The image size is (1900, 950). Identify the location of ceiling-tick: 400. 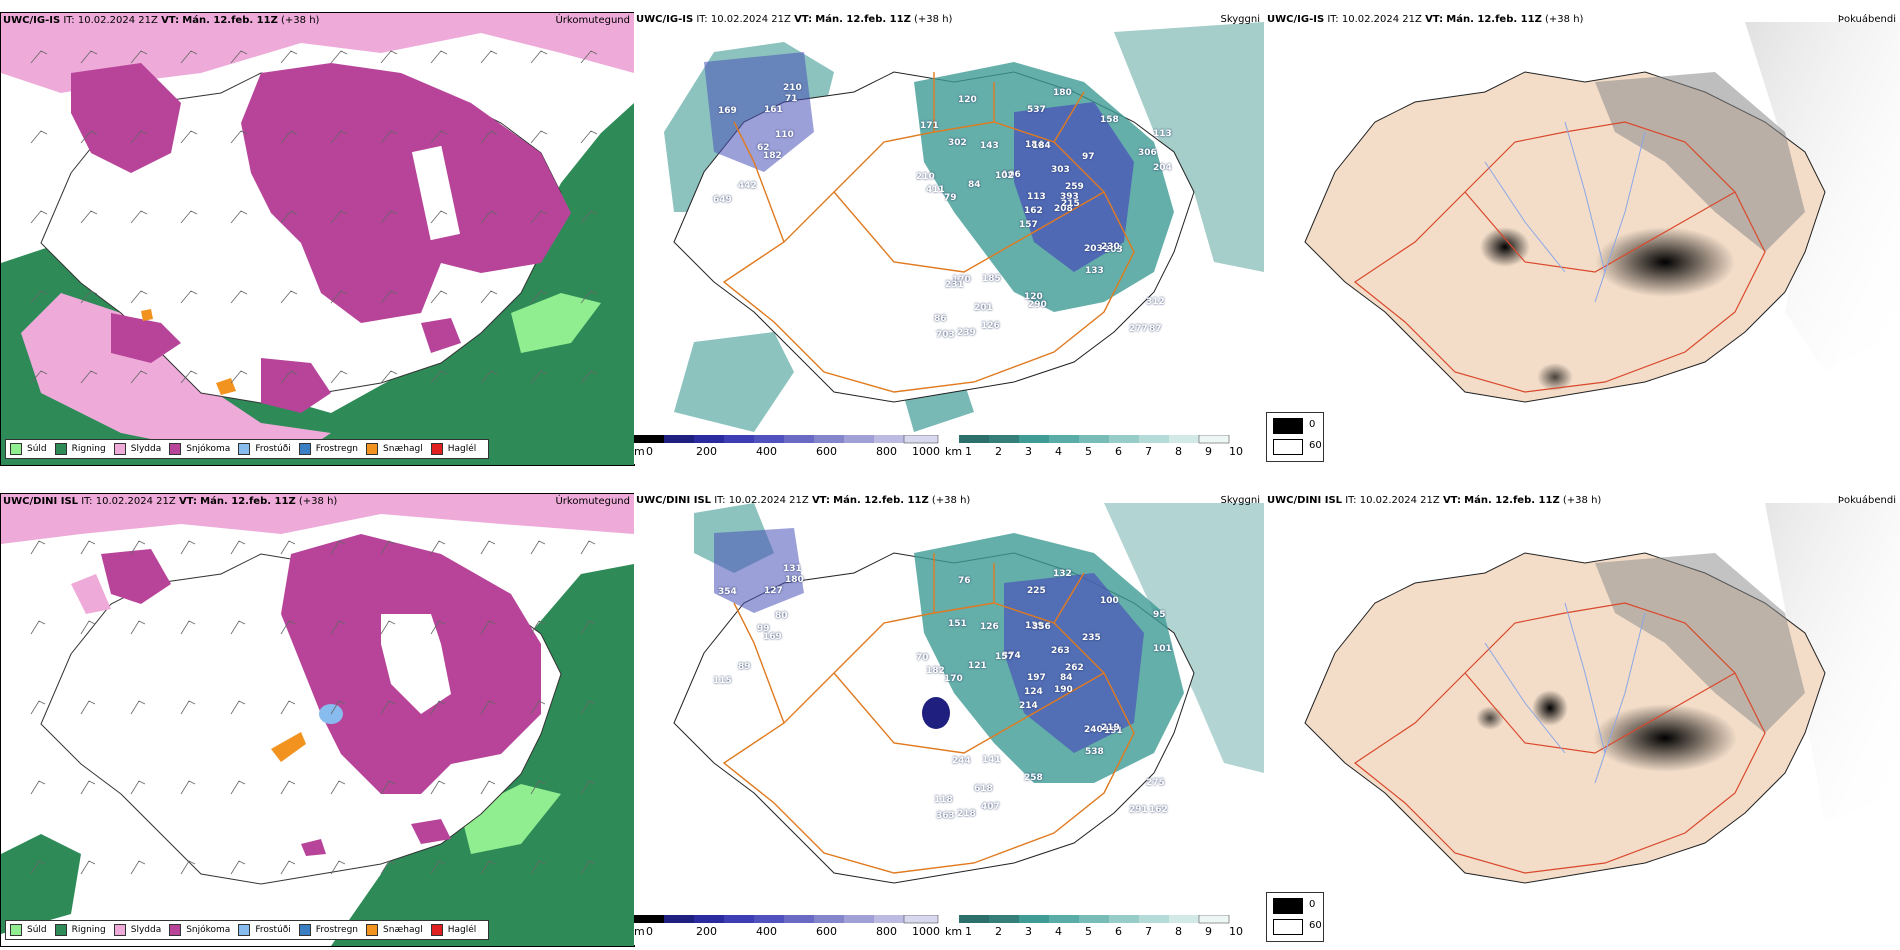
(766, 931).